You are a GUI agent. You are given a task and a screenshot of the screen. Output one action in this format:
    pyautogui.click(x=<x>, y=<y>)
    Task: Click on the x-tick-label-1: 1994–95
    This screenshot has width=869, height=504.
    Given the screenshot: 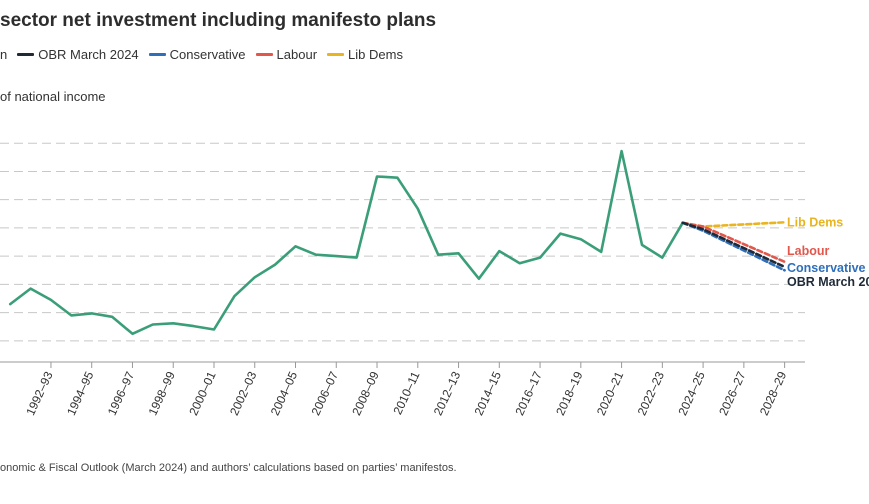 What is the action you would take?
    pyautogui.click(x=80, y=393)
    